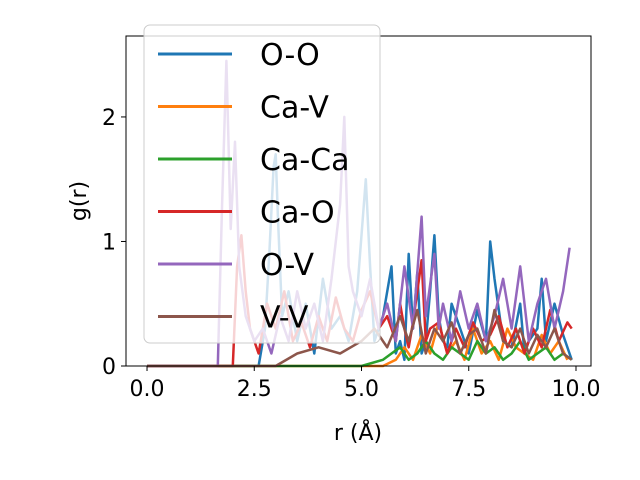 The width and height of the screenshot is (640, 480). What do you see at coordinates (294, 108) in the screenshot?
I see `legend-label-ca-v: Ca-V` at bounding box center [294, 108].